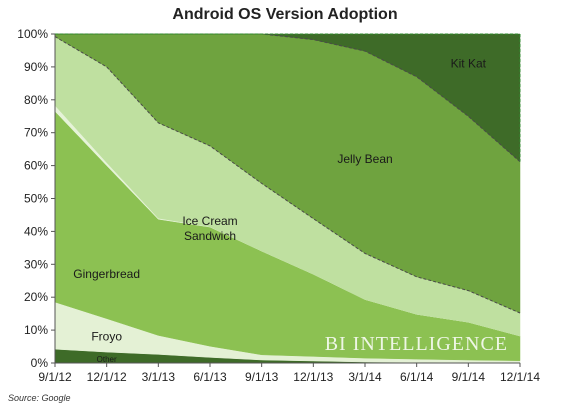  What do you see at coordinates (36, 133) in the screenshot?
I see `y-tick-label: 70%` at bounding box center [36, 133].